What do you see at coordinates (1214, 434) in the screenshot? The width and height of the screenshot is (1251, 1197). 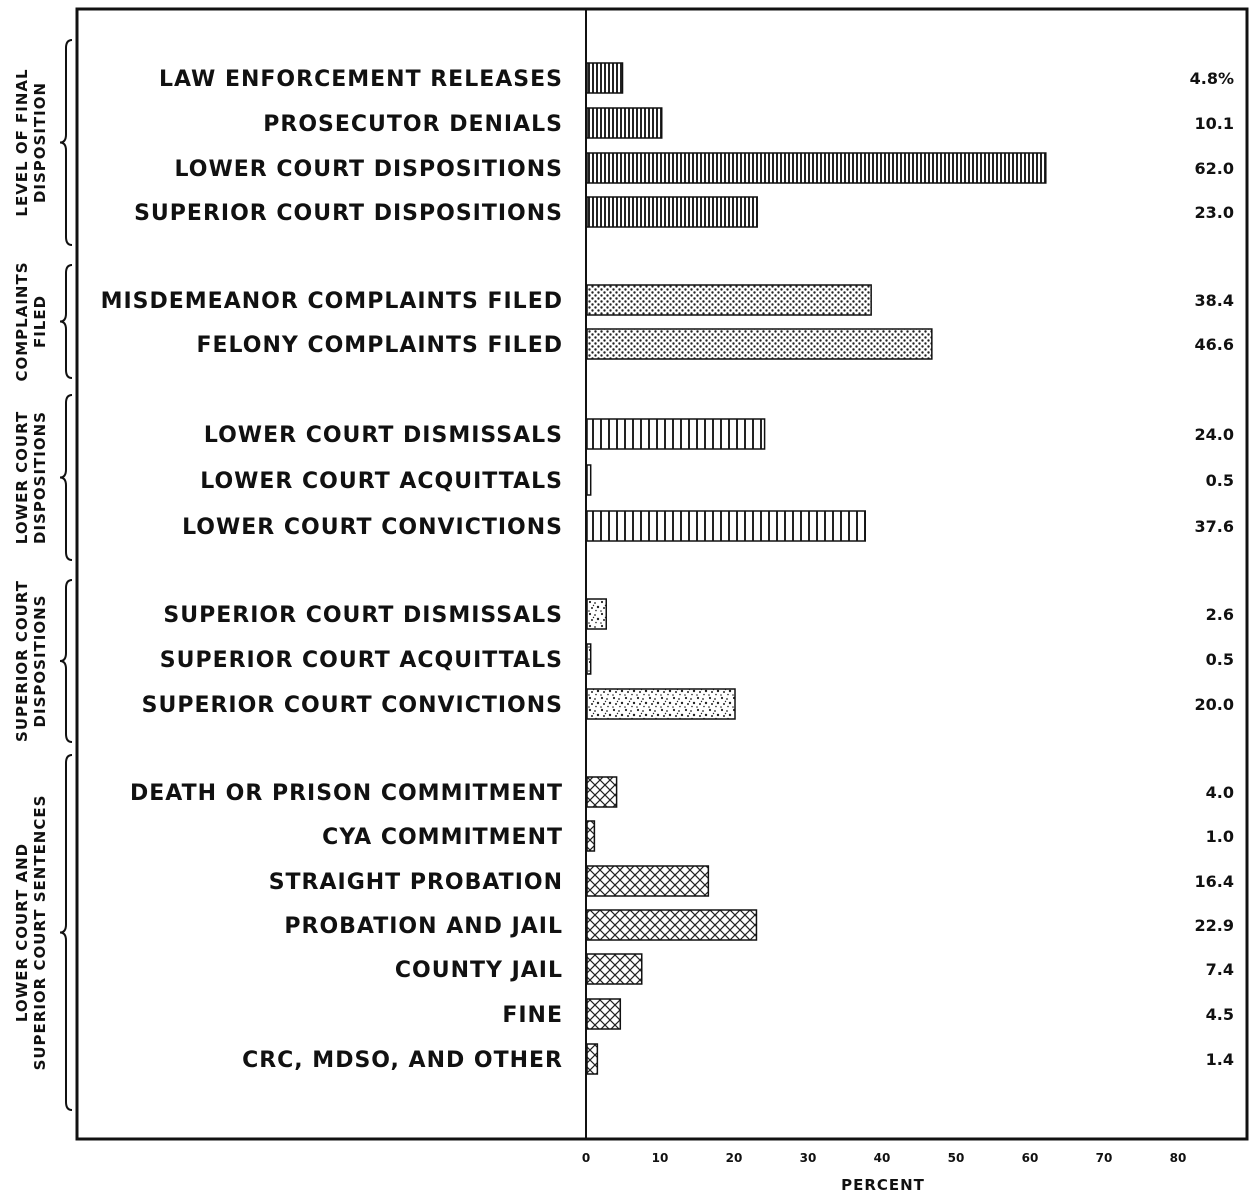 I see `data-label: 24.0` at bounding box center [1214, 434].